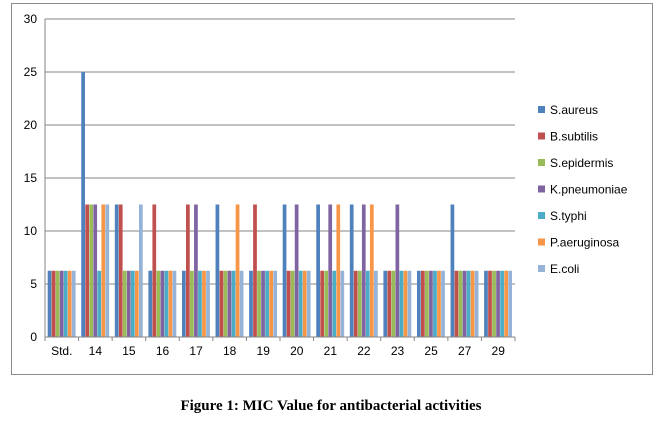 This screenshot has height=426, width=662. What do you see at coordinates (581, 163) in the screenshot?
I see `legend-label: S.epidermis` at bounding box center [581, 163].